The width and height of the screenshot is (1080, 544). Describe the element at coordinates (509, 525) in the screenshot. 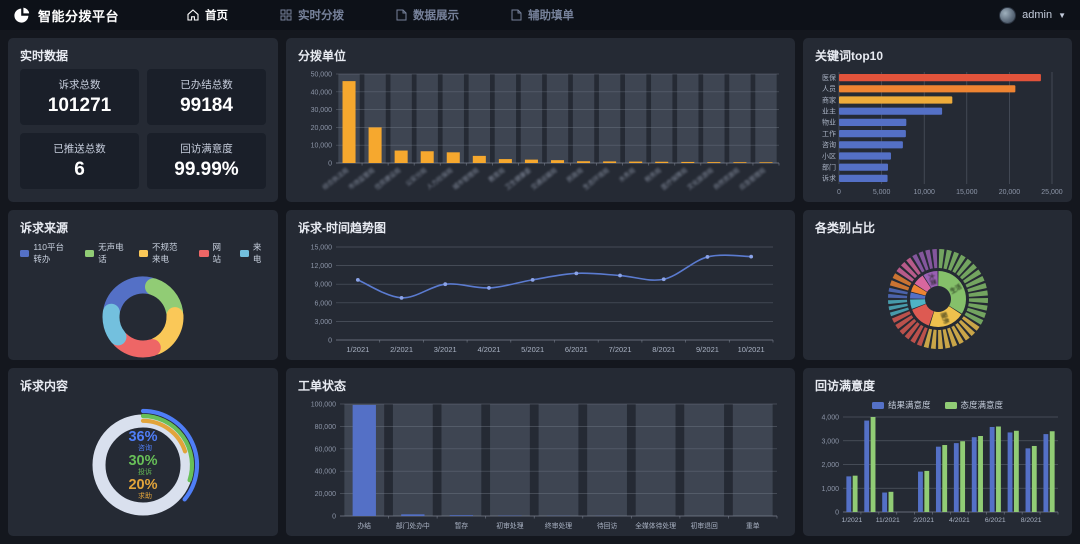

I see `svg-text: 初审处理` at that location.